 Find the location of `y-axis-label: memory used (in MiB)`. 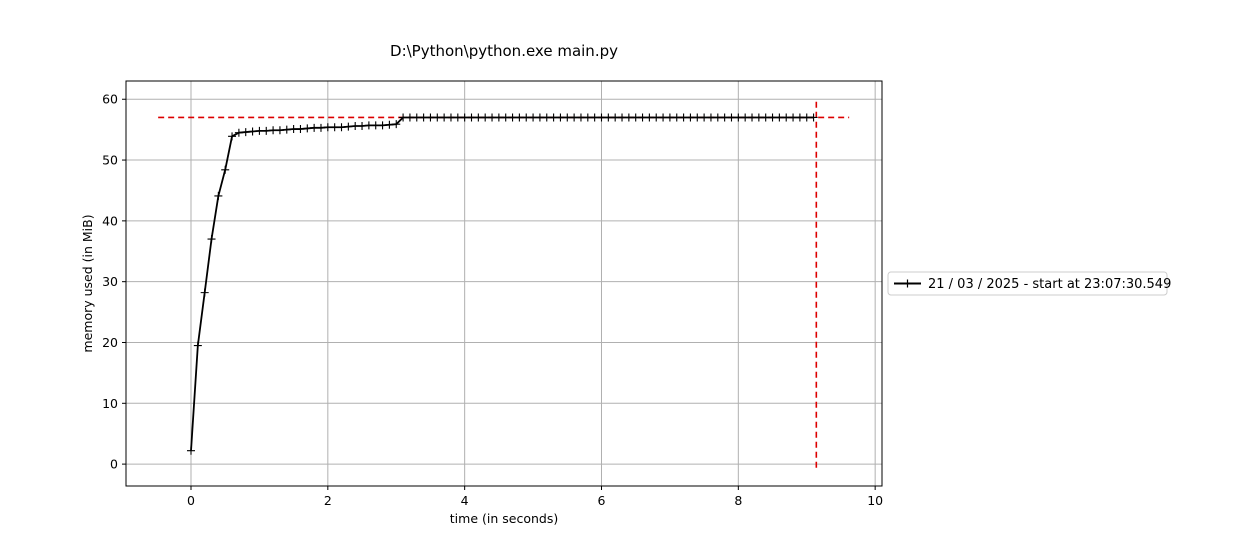

y-axis-label: memory used (in MiB) is located at coordinates (87, 283).